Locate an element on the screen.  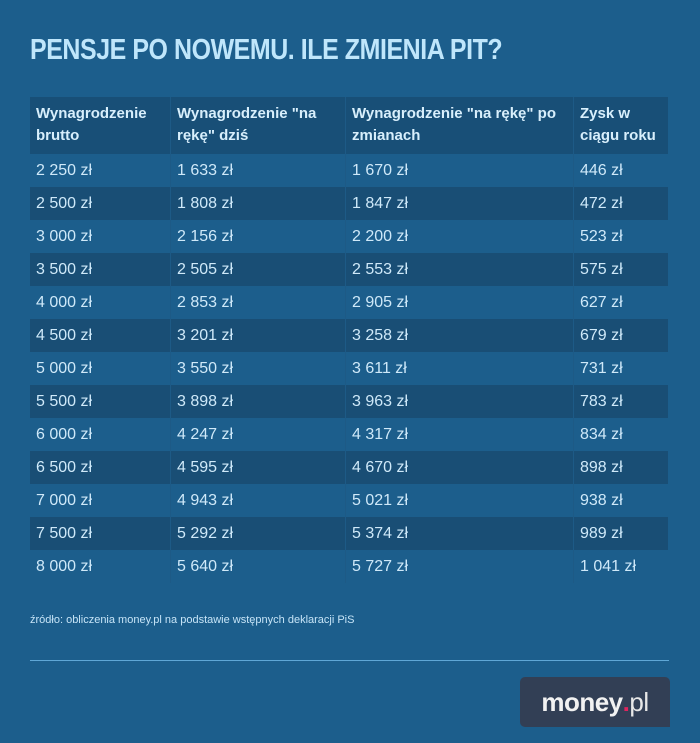
cell-net-after: 2 200 zł is located at coordinates (459, 236).